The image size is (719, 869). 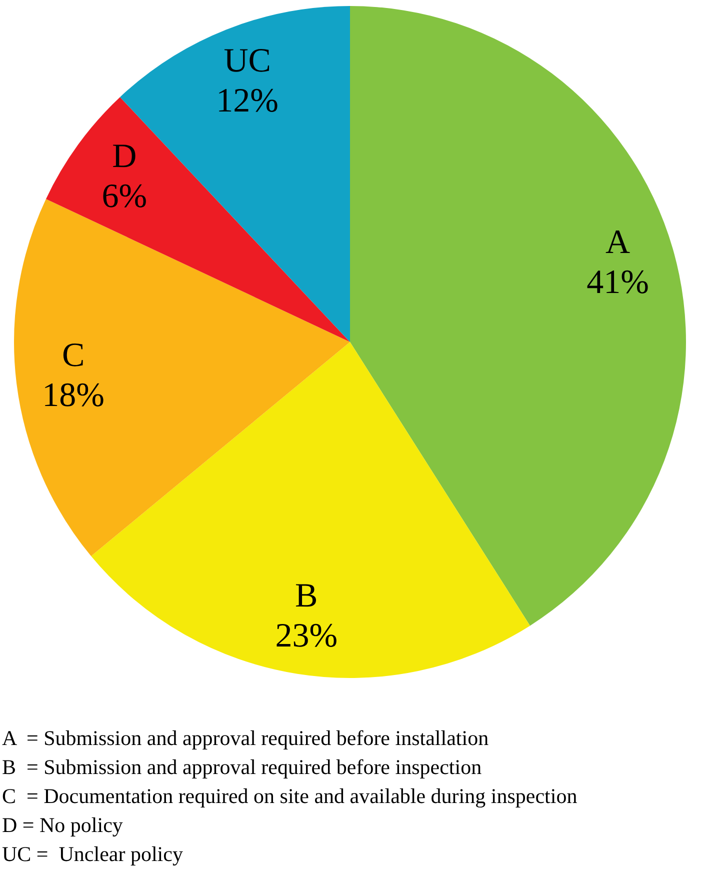 I want to click on slice-label: C, so click(x=73, y=355).